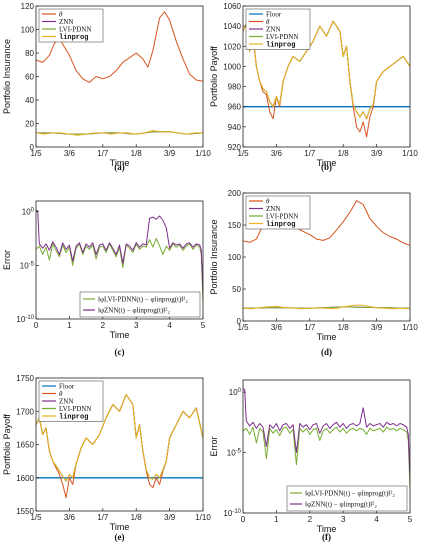 This screenshot has width=423, height=550. What do you see at coordinates (235, 87) in the screenshot?
I see `y-tick-label: 980` at bounding box center [235, 87].